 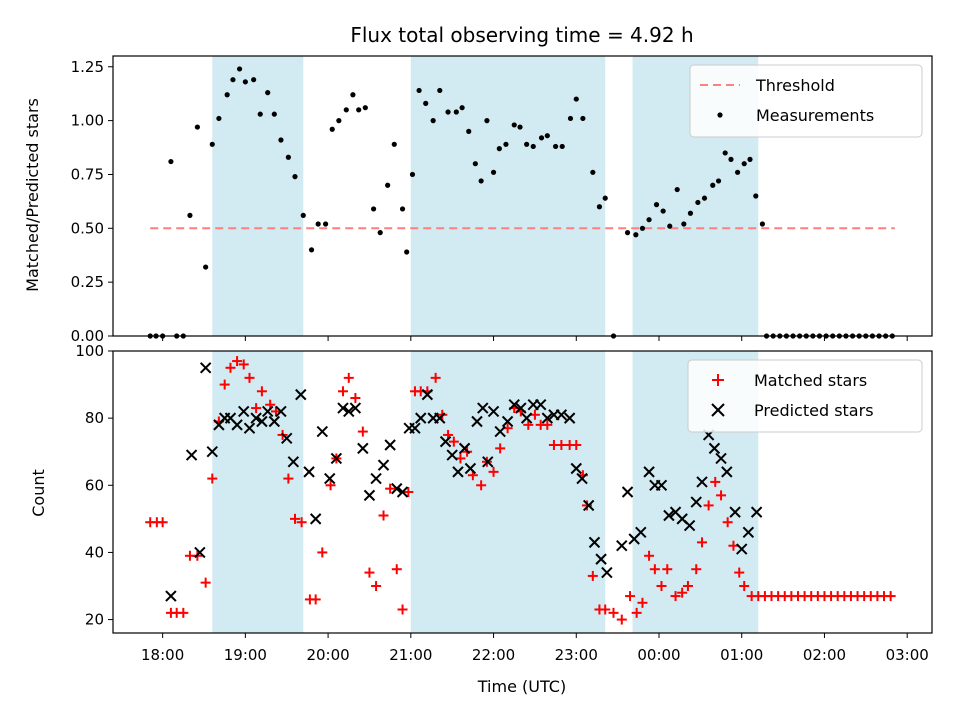 I want to click on x-tick-label: 00:00, so click(x=658, y=655).